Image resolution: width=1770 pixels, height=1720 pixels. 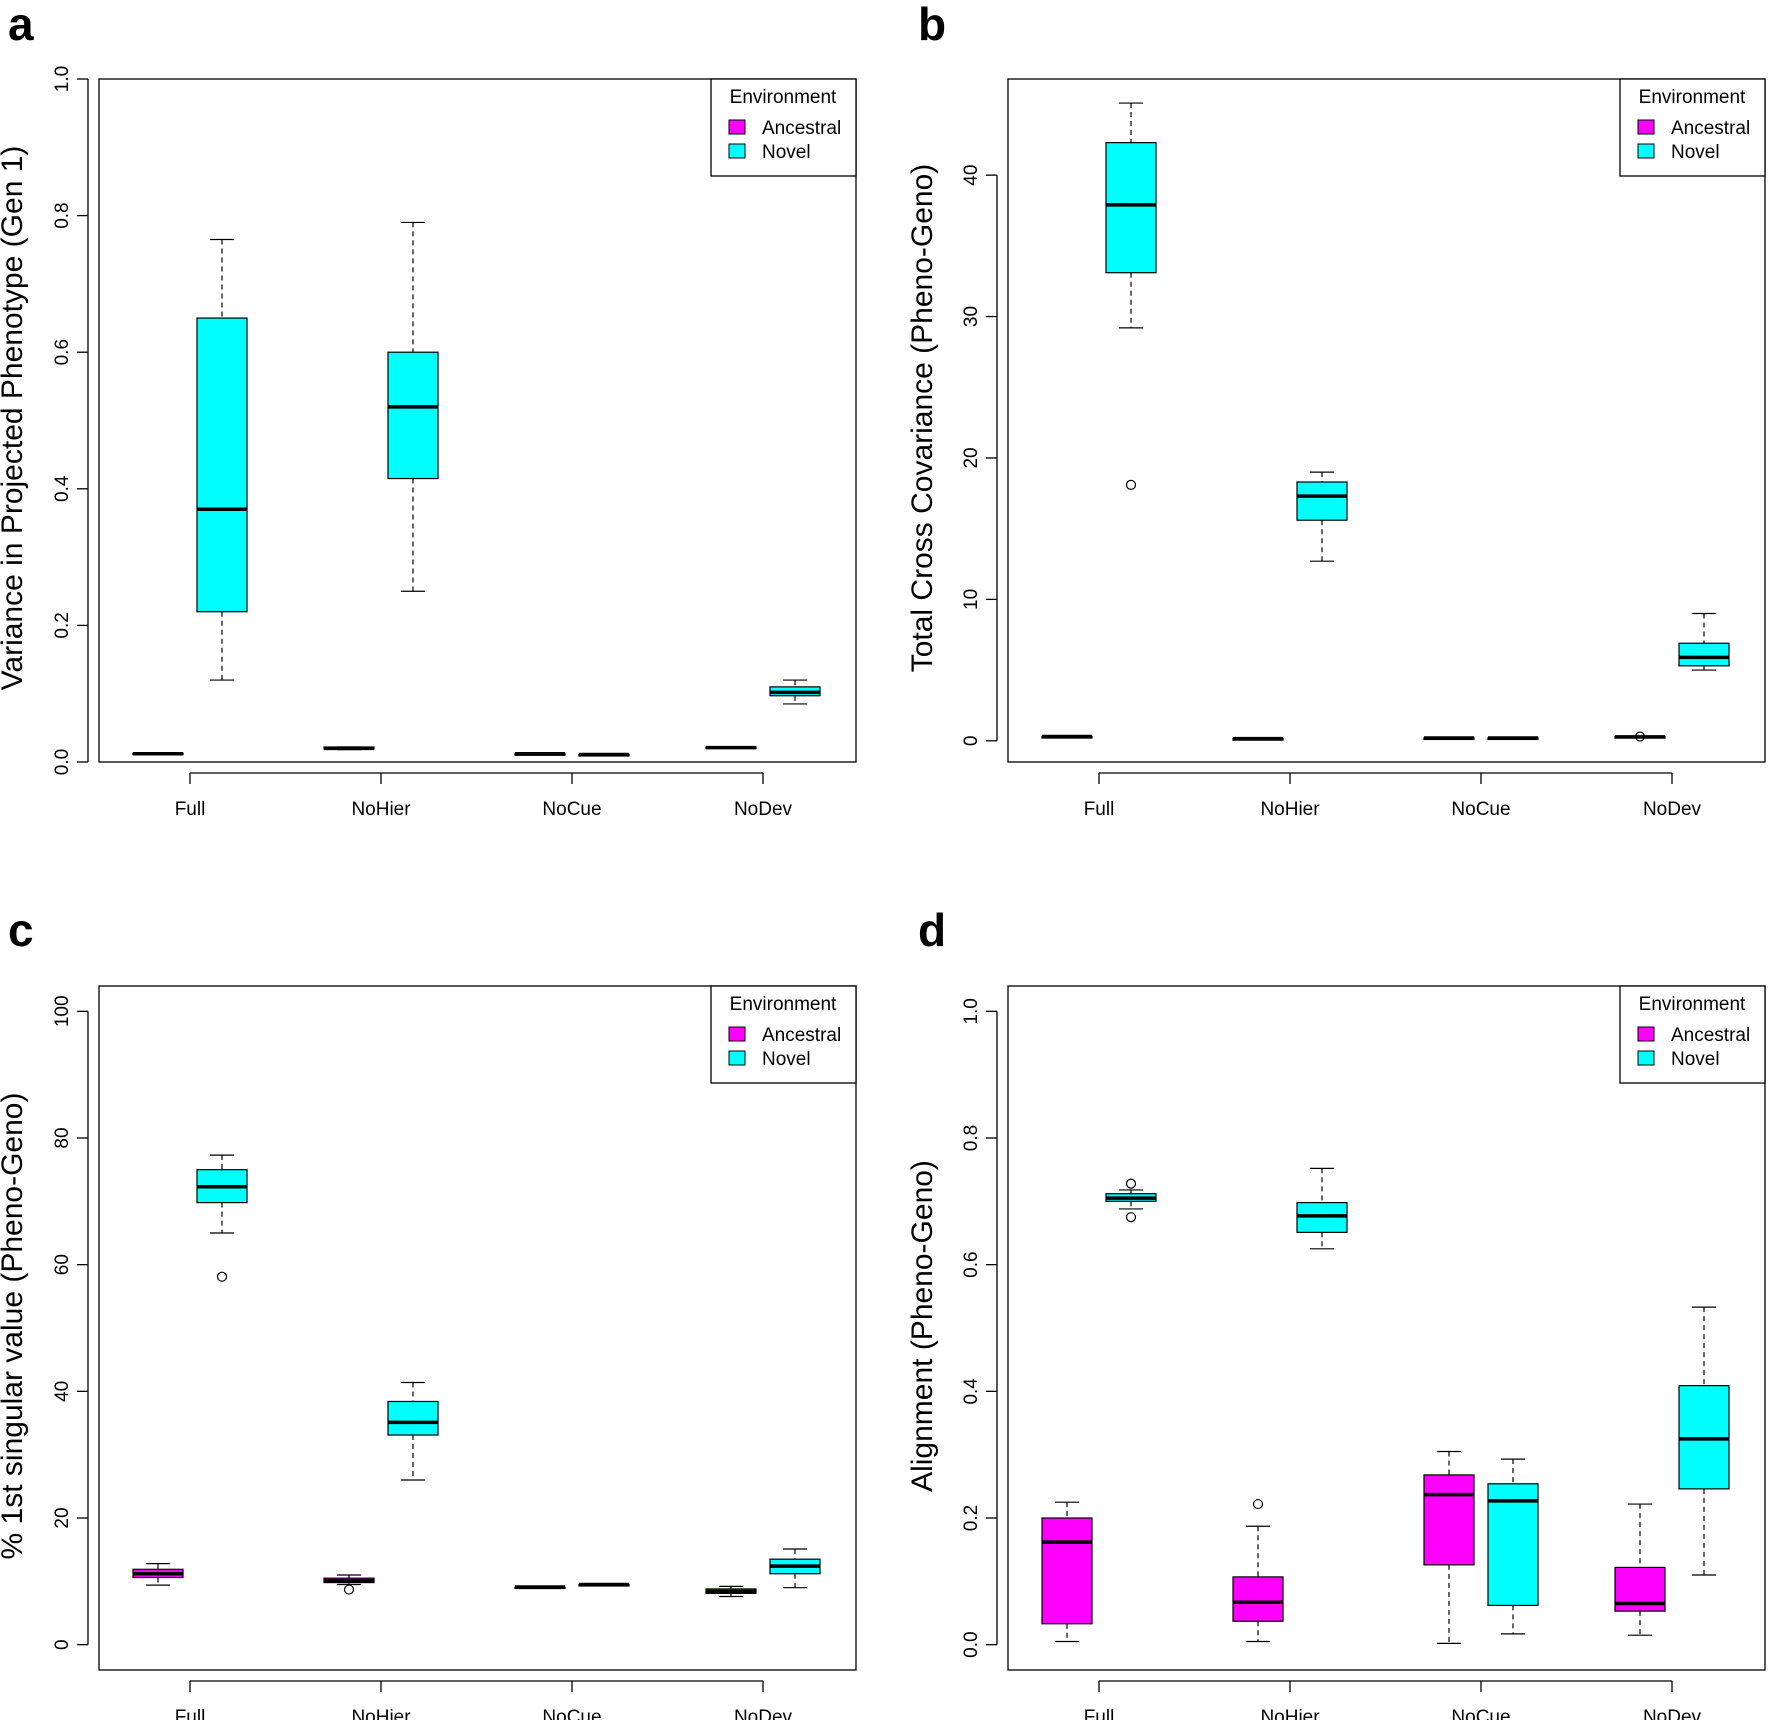 I want to click on y-tick-label: 100, so click(x=62, y=1011).